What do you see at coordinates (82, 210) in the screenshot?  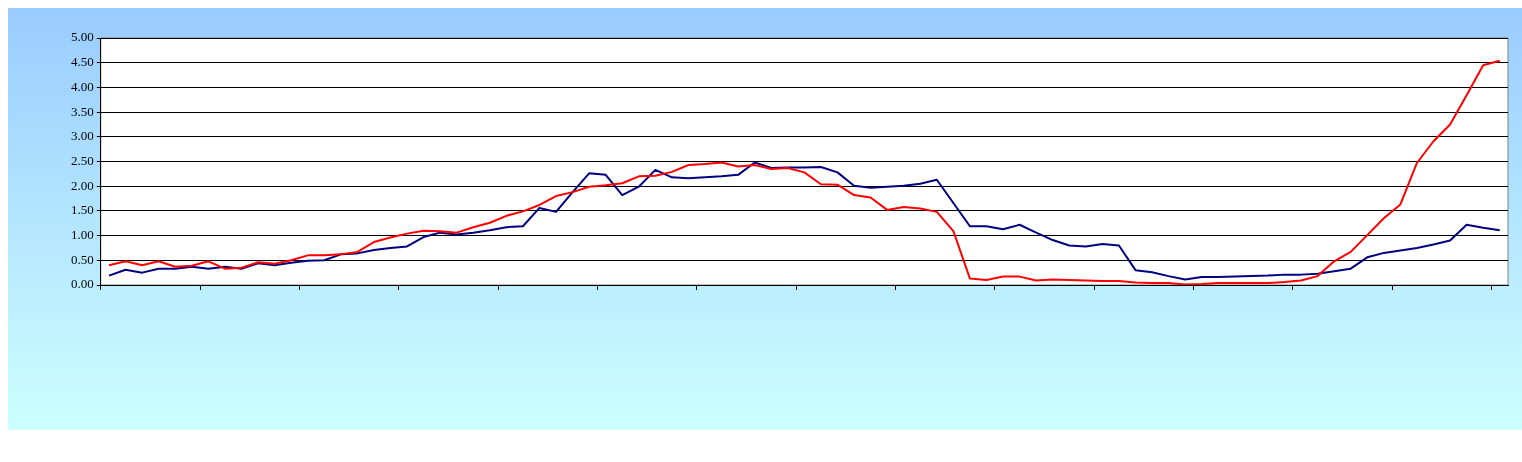 I see `y-tick-label: 1.50` at bounding box center [82, 210].